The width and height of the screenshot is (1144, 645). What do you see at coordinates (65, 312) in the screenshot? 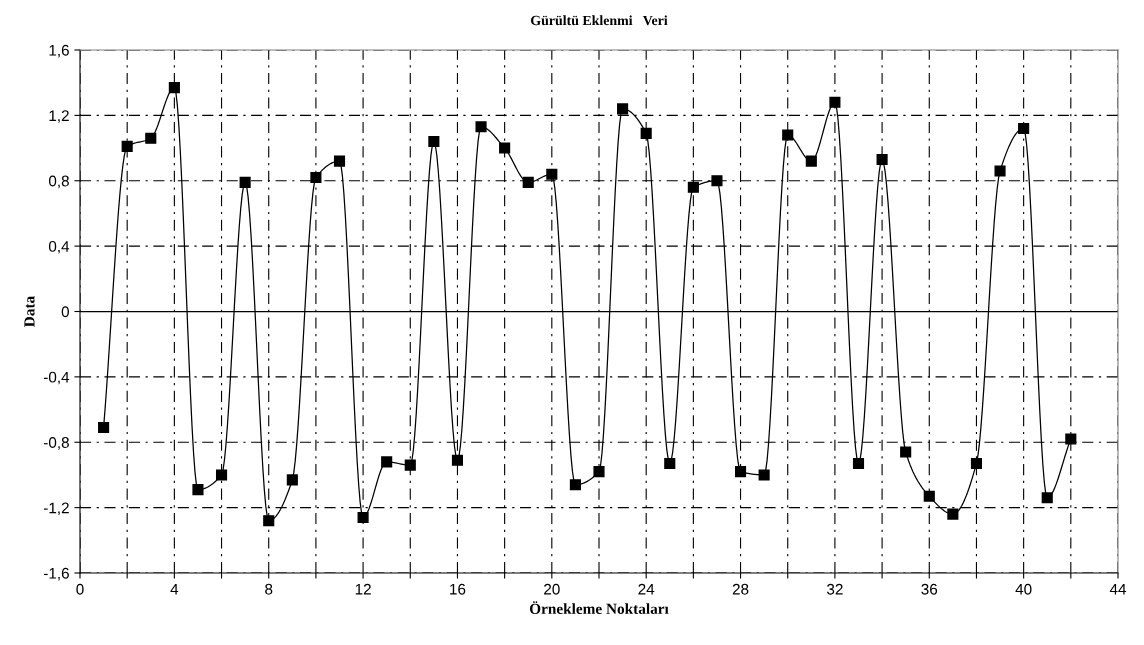
I see `y-tick-label: 0` at bounding box center [65, 312].